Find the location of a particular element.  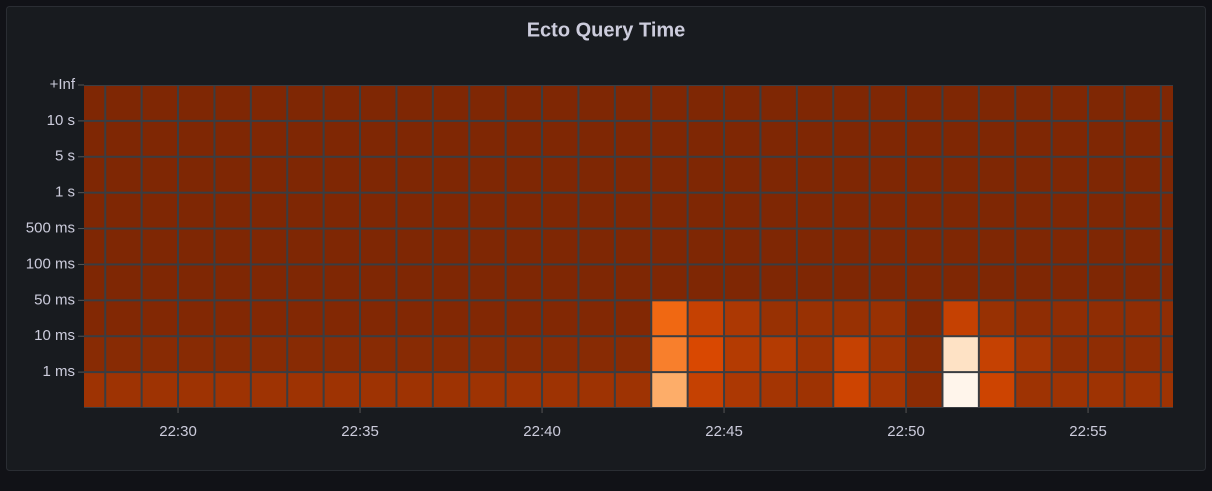

y-tick-label: 5 s is located at coordinates (65, 156).